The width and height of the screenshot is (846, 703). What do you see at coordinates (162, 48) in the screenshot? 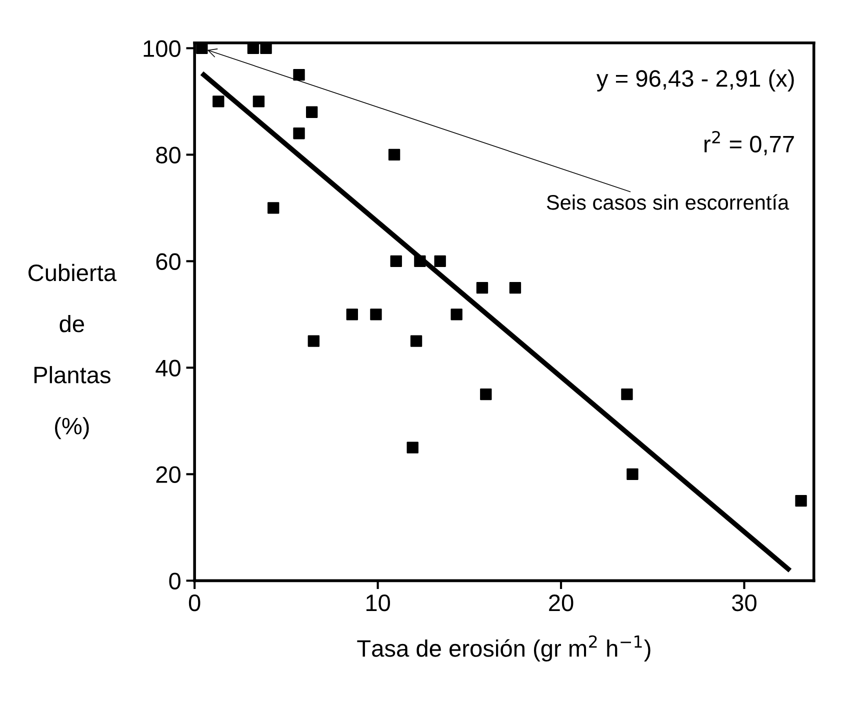
I see `y-tick-label: 100` at bounding box center [162, 48].